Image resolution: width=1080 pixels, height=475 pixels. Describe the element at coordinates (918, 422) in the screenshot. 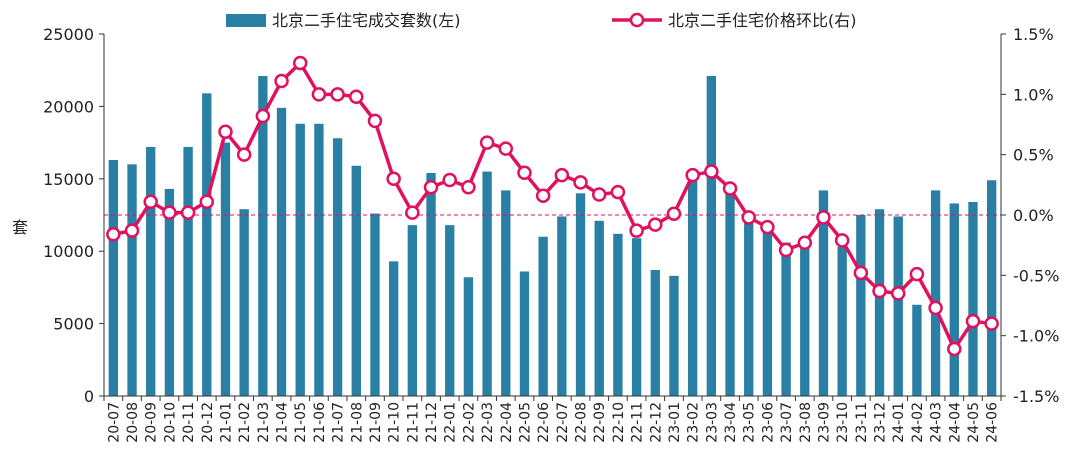

I see `x-tick-label-24-02: 24-02` at that location.